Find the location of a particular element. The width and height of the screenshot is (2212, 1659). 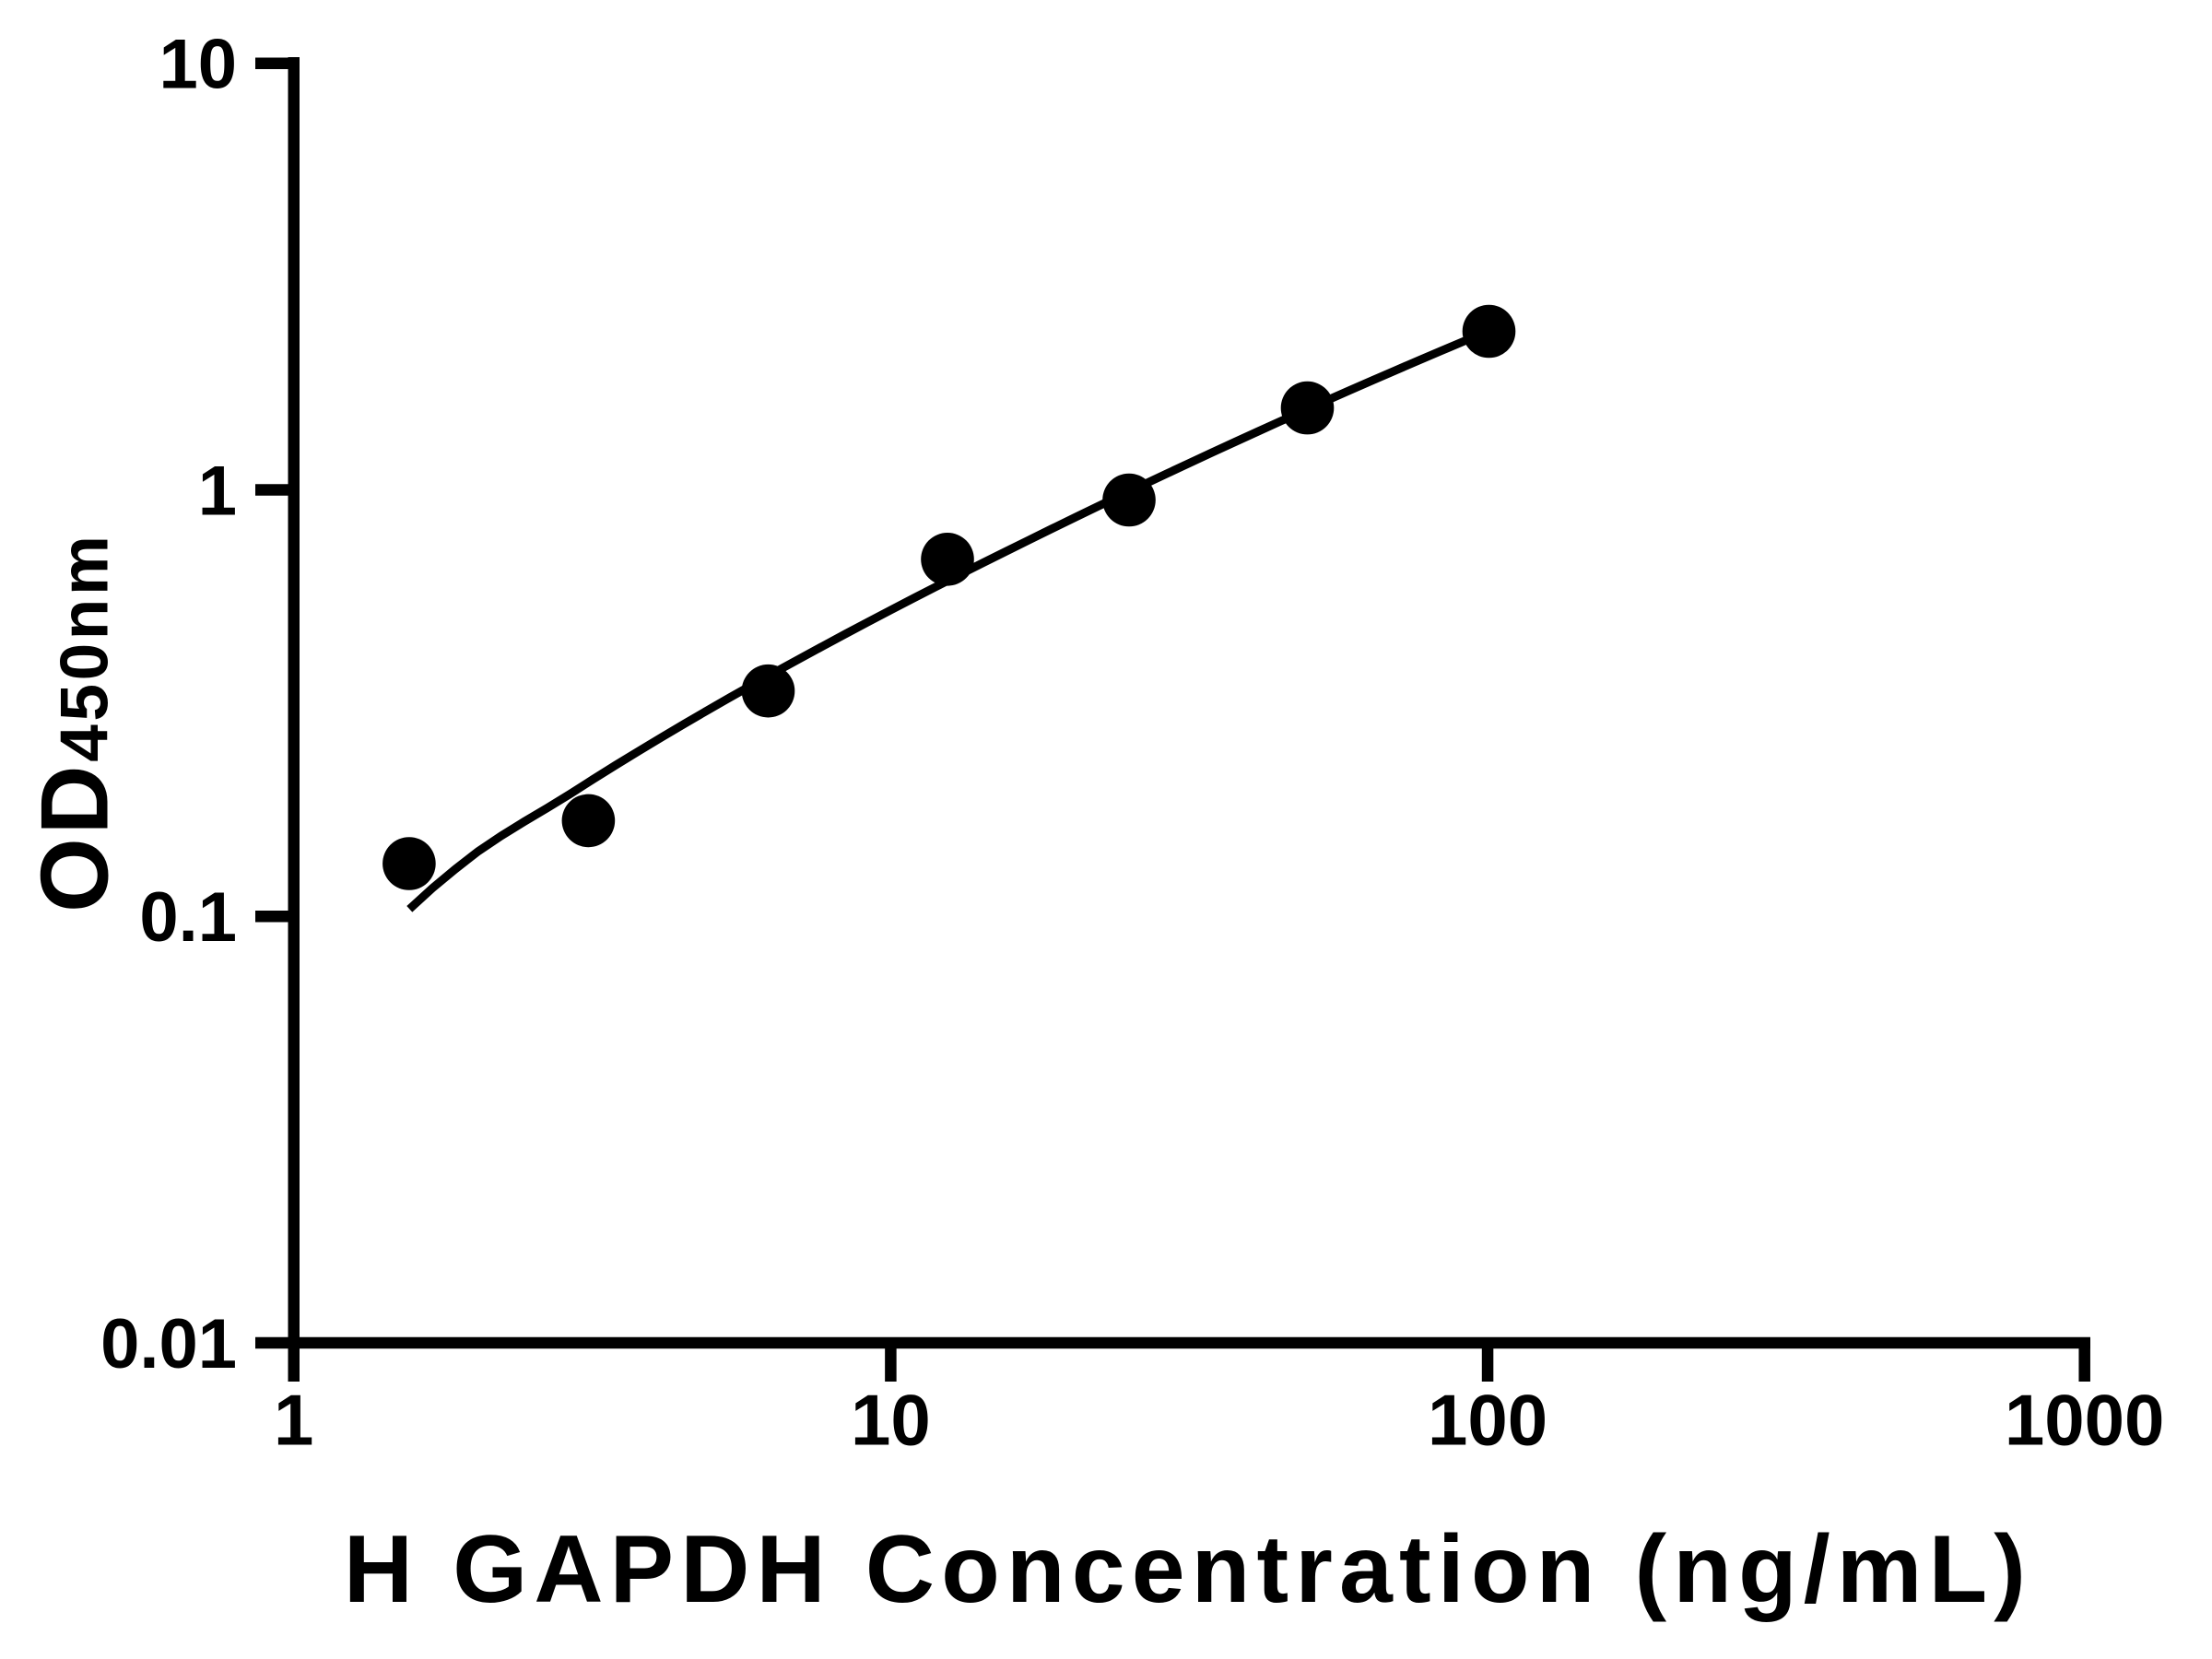

svg-text: 0.1 is located at coordinates (188, 917).